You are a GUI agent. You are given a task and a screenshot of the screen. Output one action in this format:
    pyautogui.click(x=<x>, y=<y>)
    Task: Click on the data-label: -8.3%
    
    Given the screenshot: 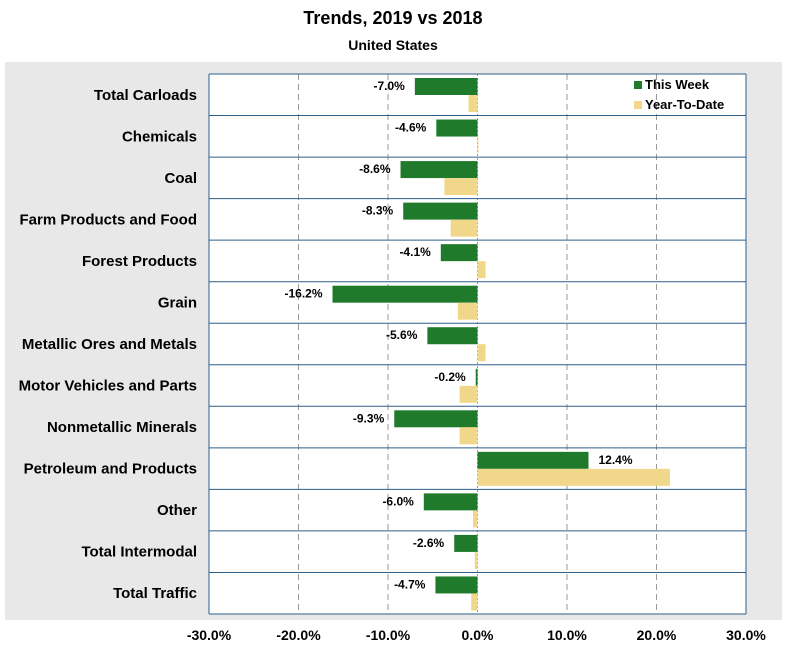 What is the action you would take?
    pyautogui.click(x=378, y=211)
    